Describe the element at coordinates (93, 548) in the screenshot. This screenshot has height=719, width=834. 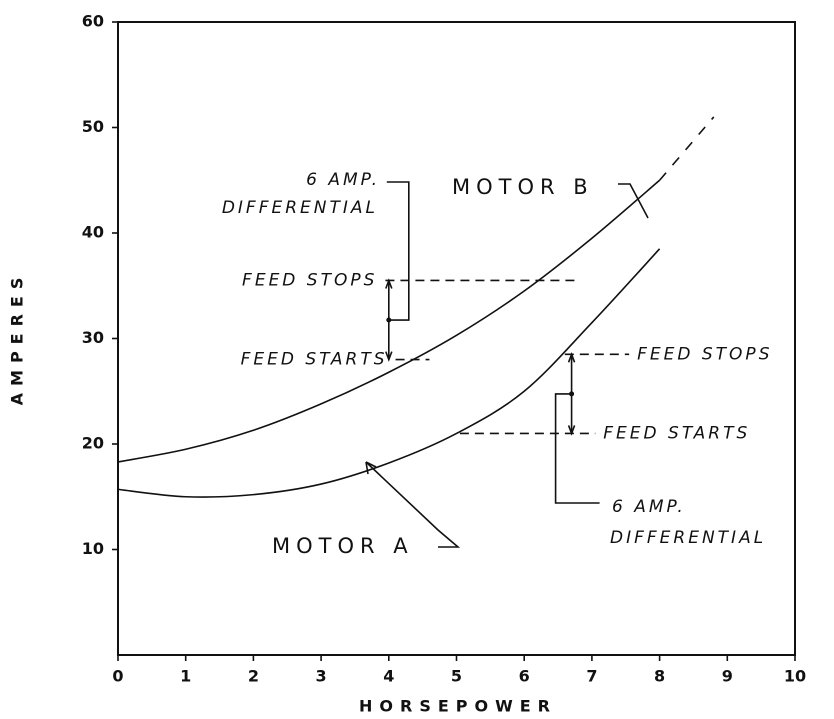
I see `y-tick-label: 10` at that location.